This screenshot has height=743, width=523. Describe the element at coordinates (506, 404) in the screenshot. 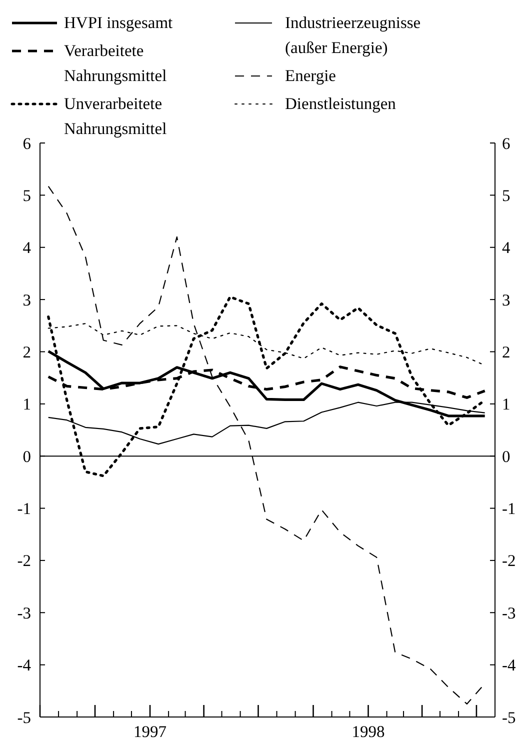

I see `y2-tick-label: 1` at that location.